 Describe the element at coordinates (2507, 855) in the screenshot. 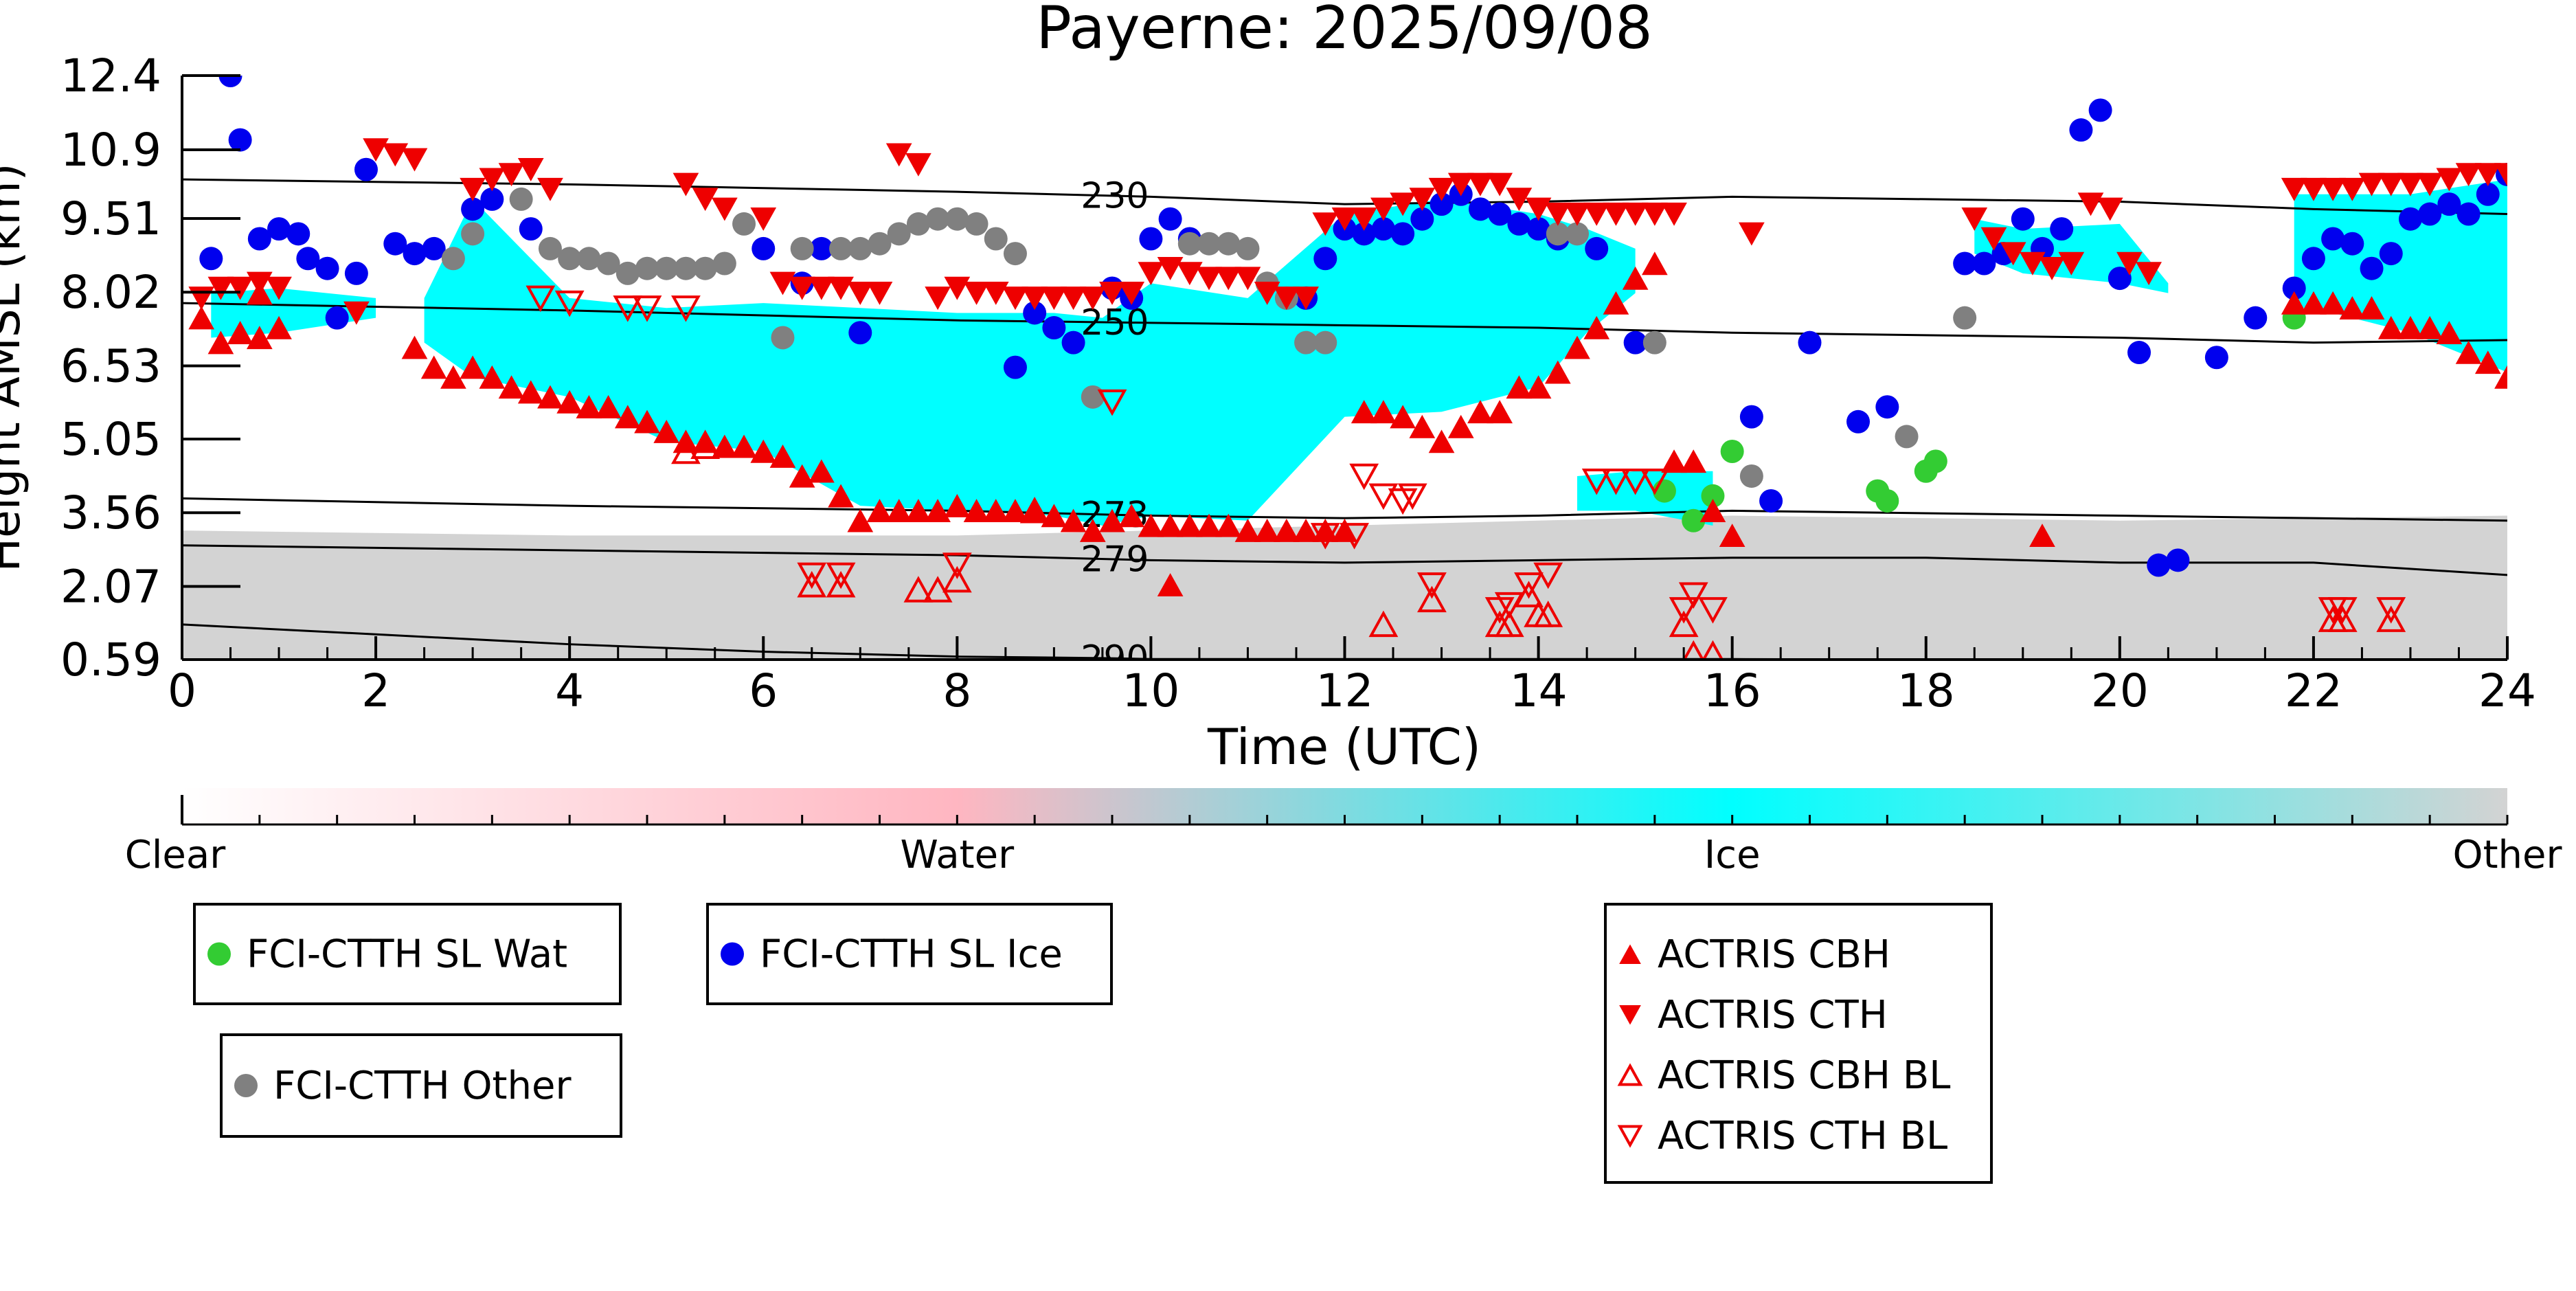

I see `colorbar-label: Other` at that location.